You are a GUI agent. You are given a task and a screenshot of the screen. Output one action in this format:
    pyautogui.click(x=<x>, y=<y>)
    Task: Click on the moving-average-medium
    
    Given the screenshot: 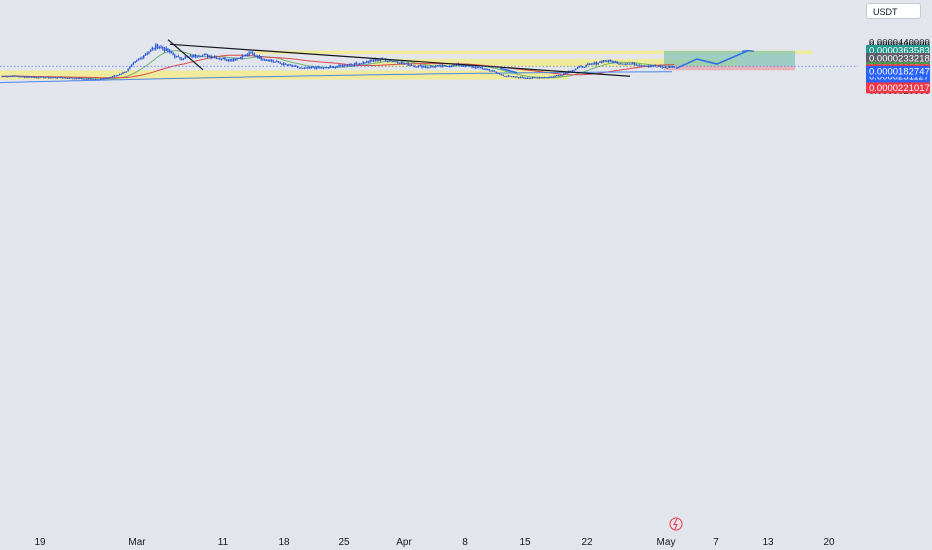 What is the action you would take?
    pyautogui.click(x=338, y=66)
    